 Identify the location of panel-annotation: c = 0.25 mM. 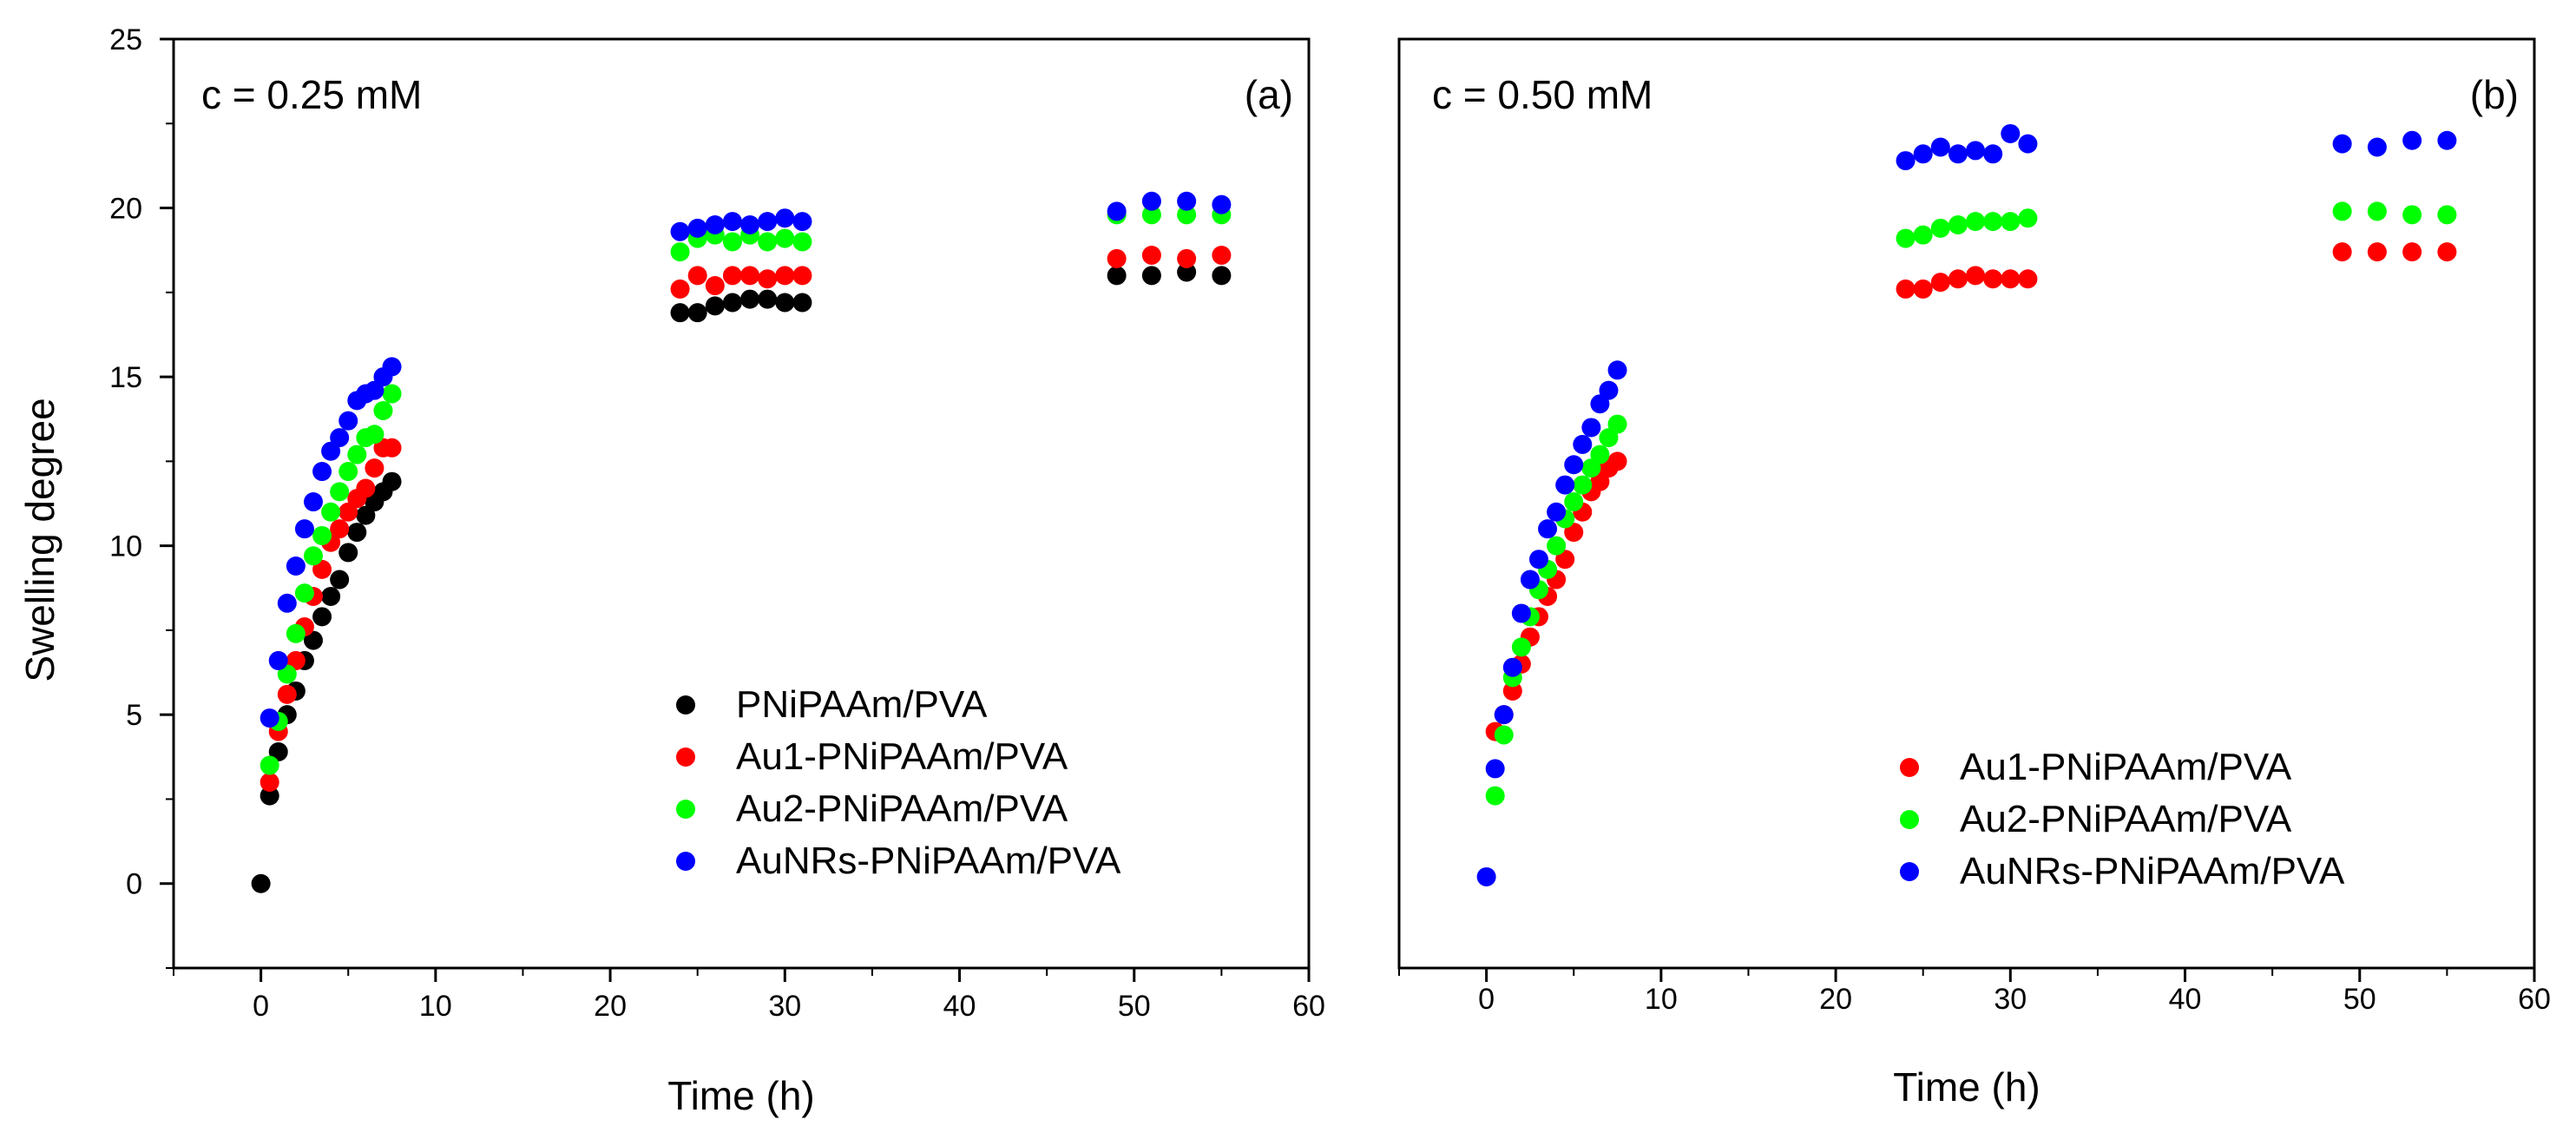
(311, 94).